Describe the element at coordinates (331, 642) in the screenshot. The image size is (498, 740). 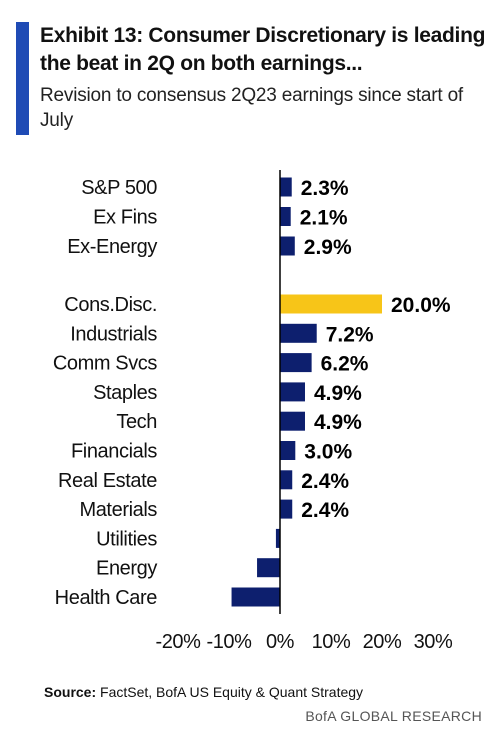
I see `x-tick-label: 10%` at that location.